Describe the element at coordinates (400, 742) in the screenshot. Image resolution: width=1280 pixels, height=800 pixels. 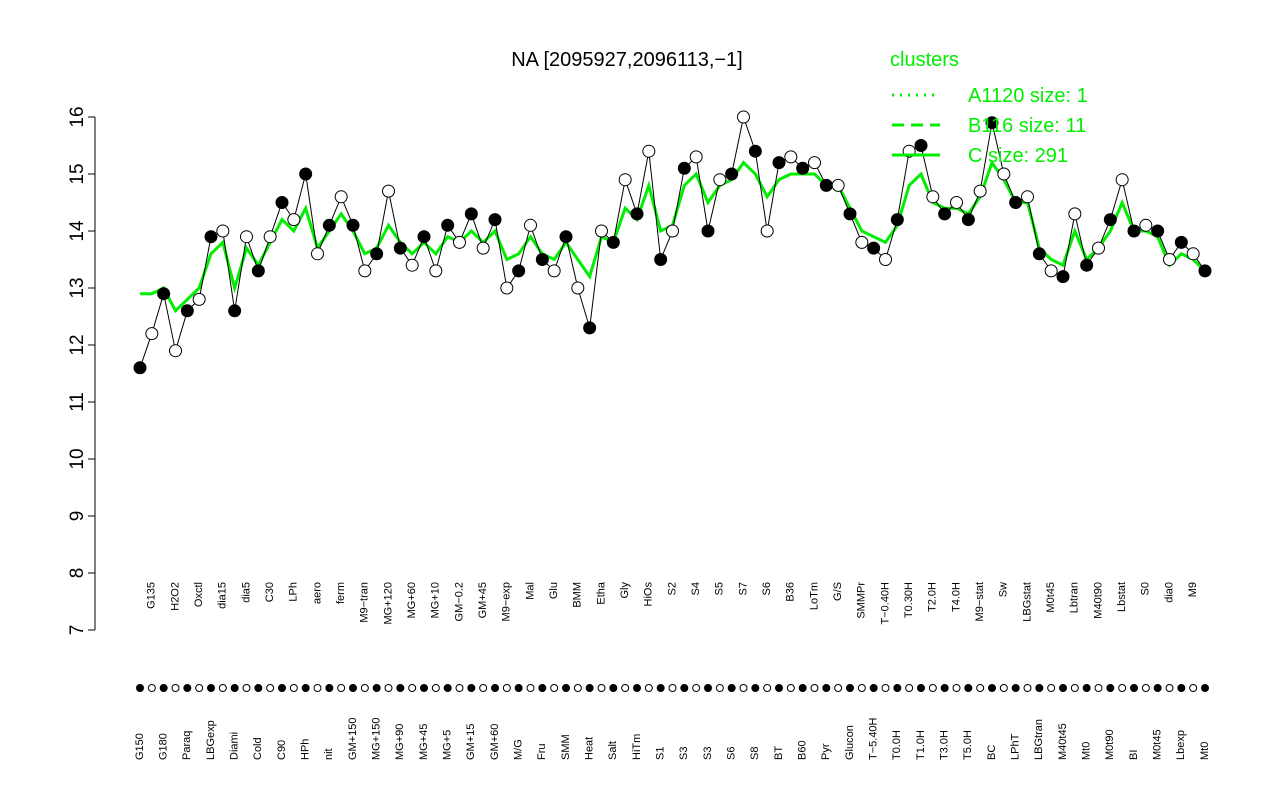
I see `x-tick-label: MG+90` at that location.